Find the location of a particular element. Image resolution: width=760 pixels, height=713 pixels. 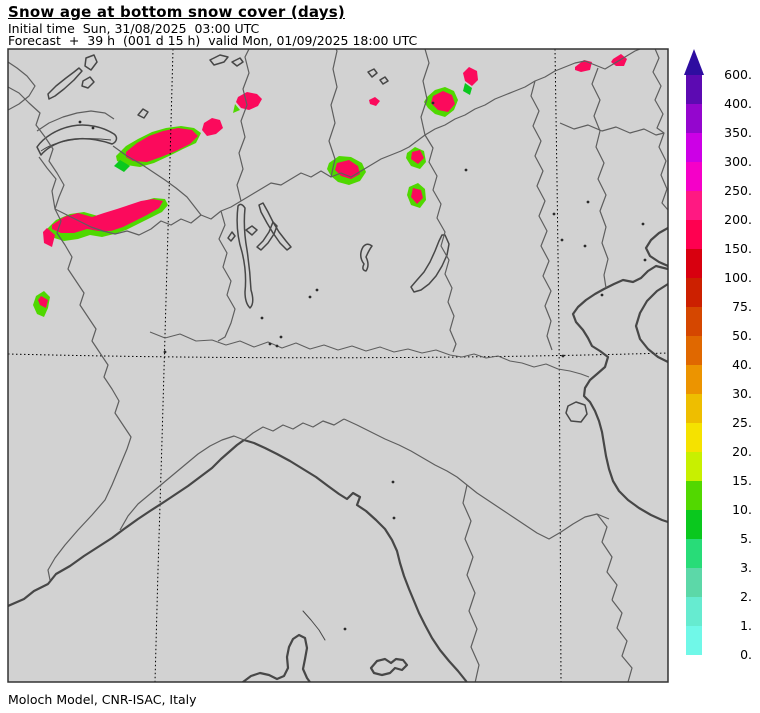

snow-patch-ortles-south-core is located at coordinates (417, 196).